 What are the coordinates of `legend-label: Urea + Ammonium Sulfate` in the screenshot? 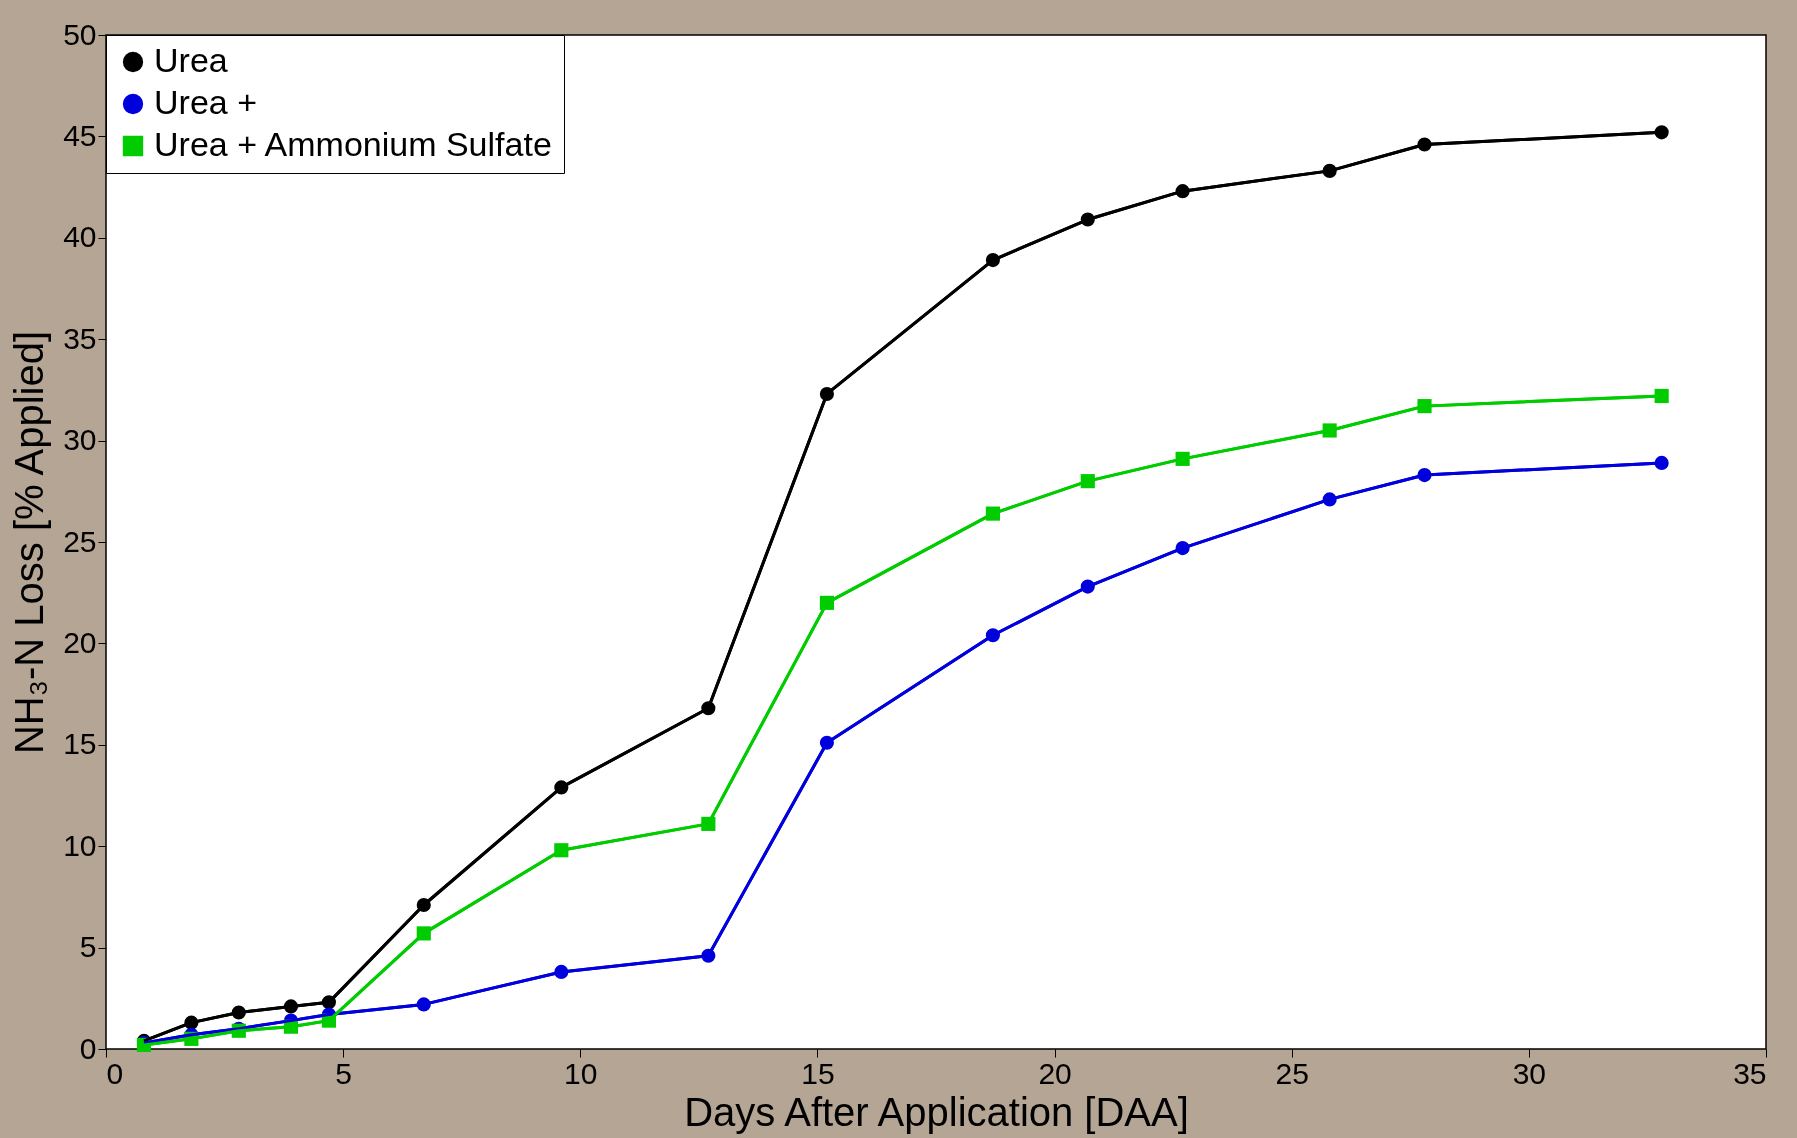 It's located at (353, 144).